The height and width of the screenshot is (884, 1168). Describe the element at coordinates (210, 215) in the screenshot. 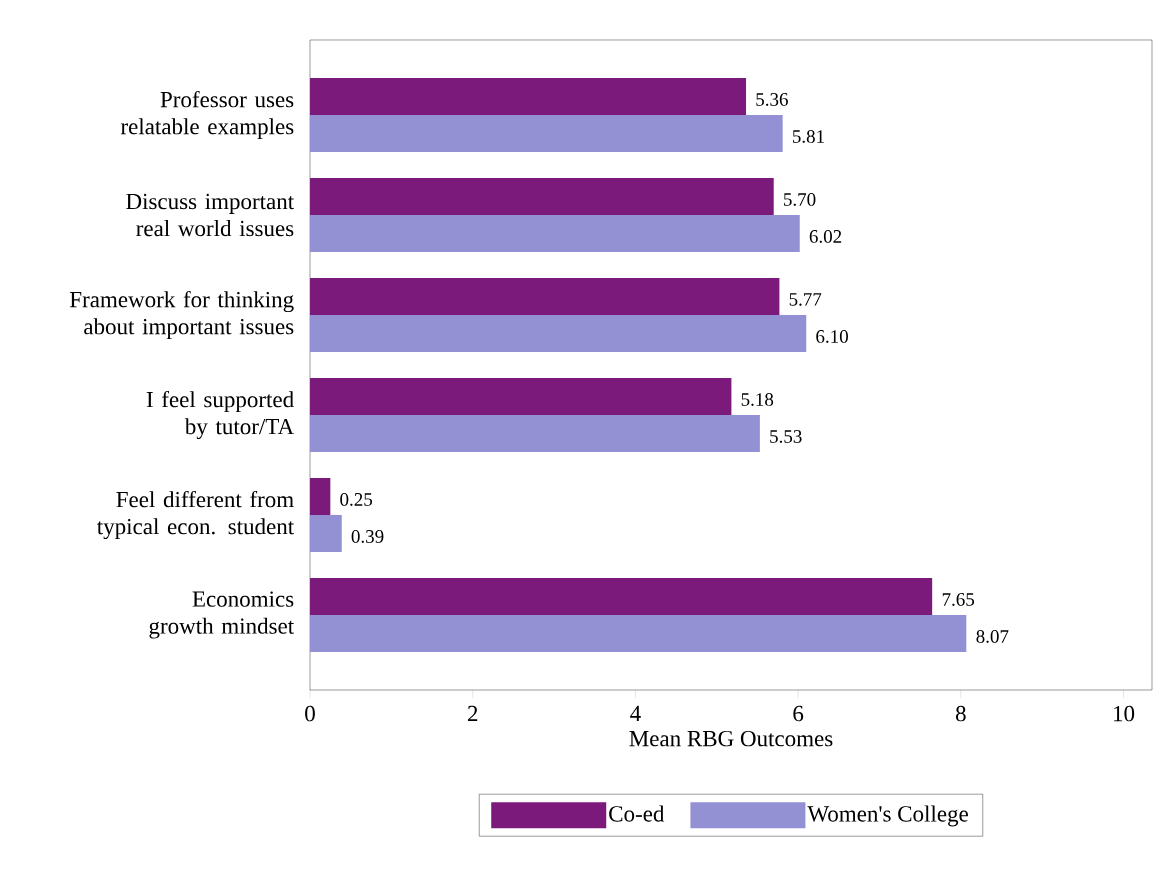

I see `y-tick-label: Discuss important real world issues` at that location.